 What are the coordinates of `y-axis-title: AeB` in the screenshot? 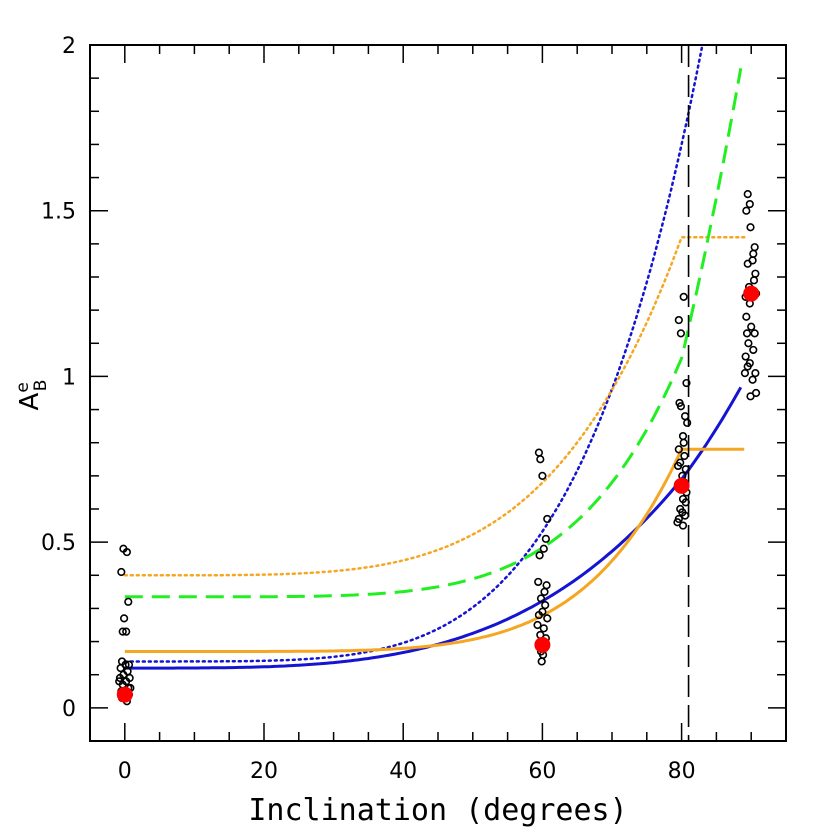 It's located at (32, 395).